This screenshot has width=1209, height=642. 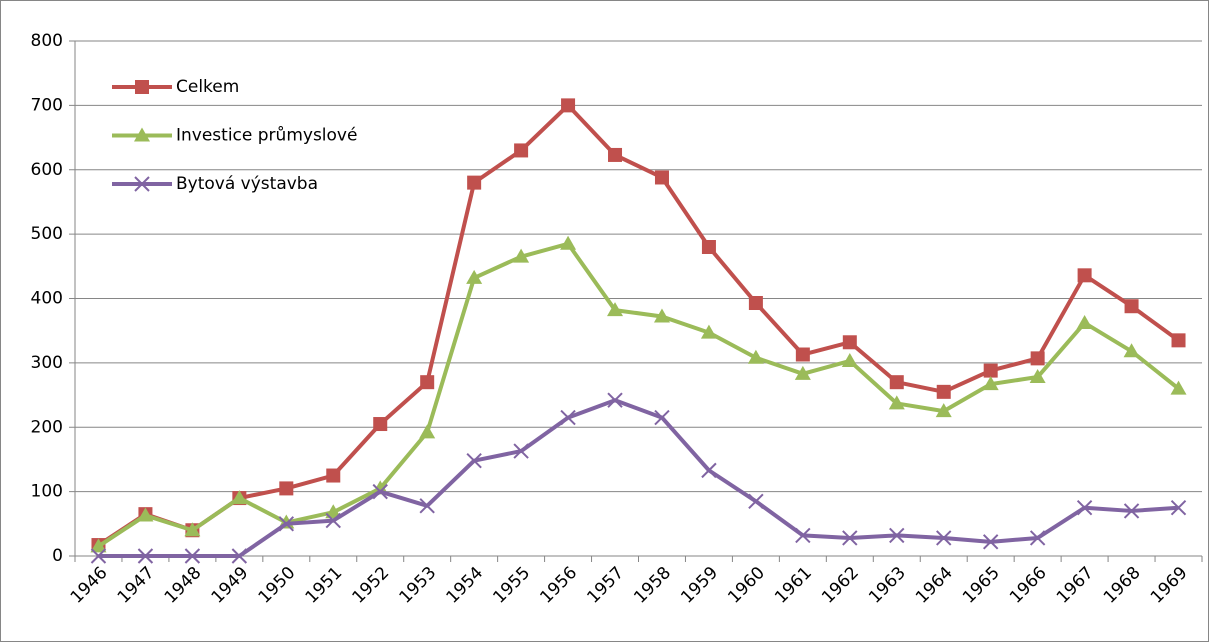 I want to click on y-tick-label: 0, so click(x=57, y=556).